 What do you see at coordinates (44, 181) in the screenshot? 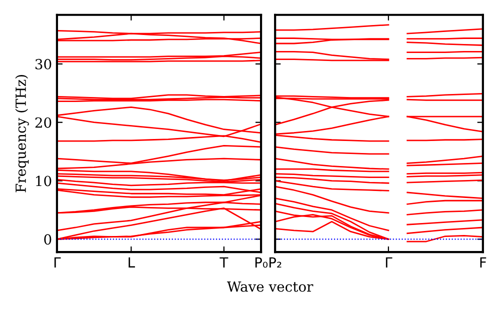
I see `y-tick-label: 10` at bounding box center [44, 181].